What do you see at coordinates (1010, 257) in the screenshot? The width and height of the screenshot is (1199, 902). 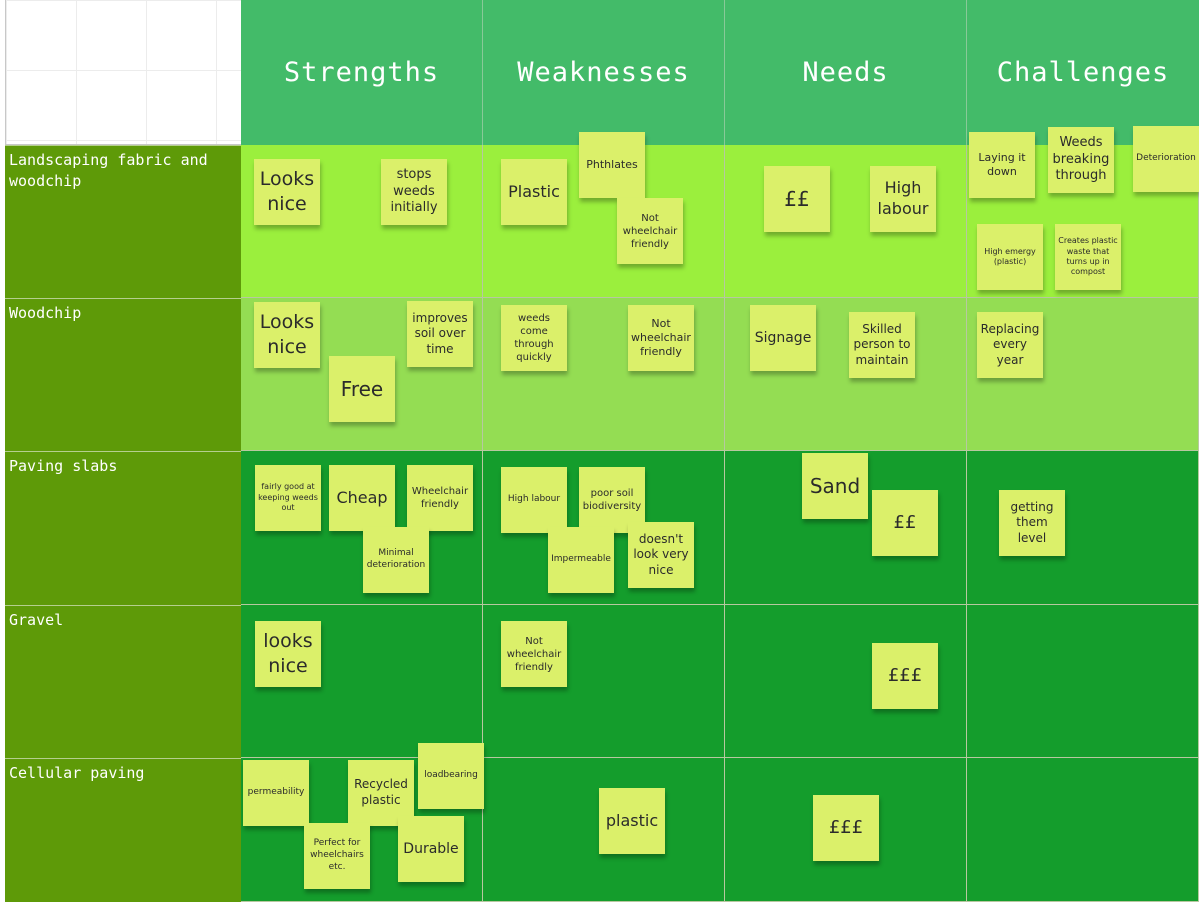 I see `sticky-note: High emergy (plastic)` at bounding box center [1010, 257].